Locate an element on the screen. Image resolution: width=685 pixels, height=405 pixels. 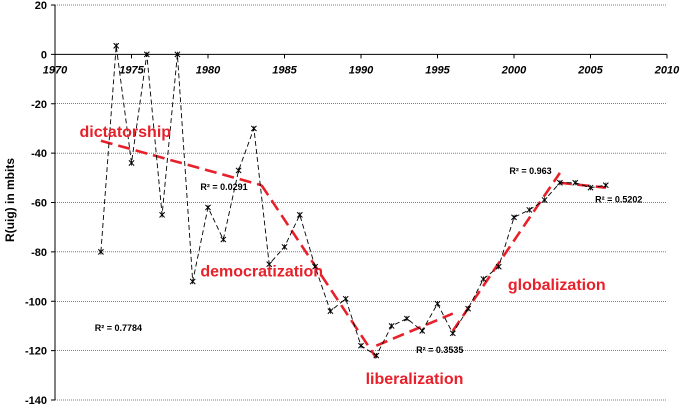
r-squared-label: R² = 0.7784 is located at coordinates (118, 328).